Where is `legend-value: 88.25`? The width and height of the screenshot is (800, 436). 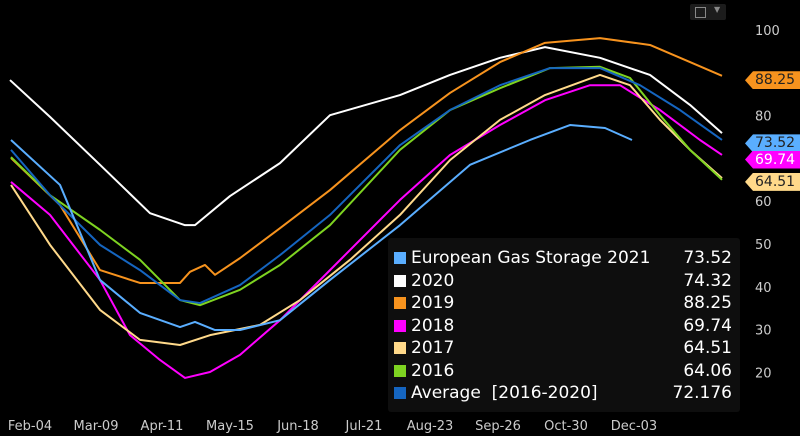
legend-value: 88.25 is located at coordinates (707, 303).